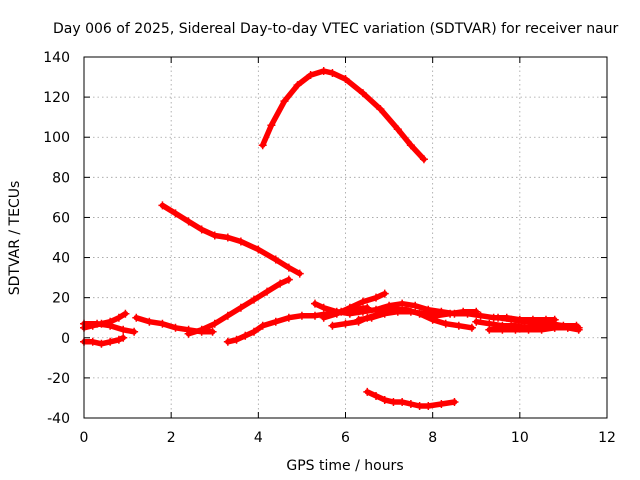  I want to click on y-tick-label: 20, so click(61, 299).